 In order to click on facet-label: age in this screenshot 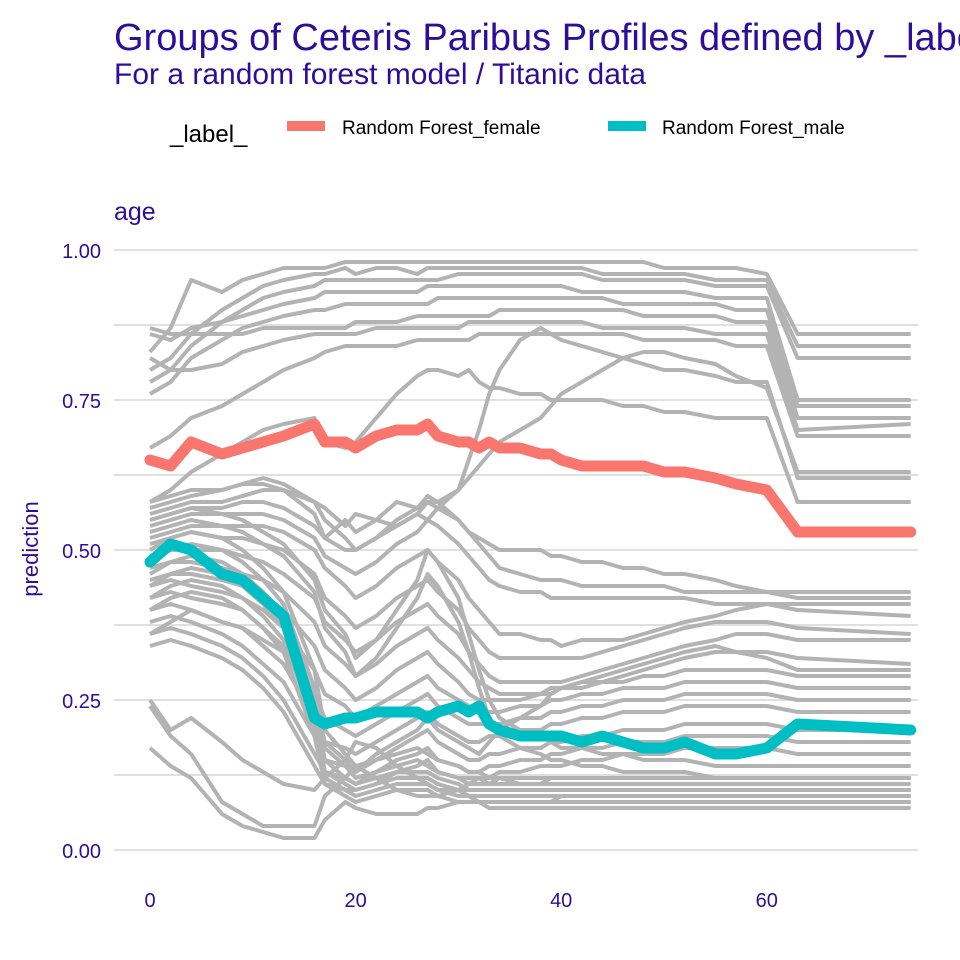, I will do `click(135, 212)`.